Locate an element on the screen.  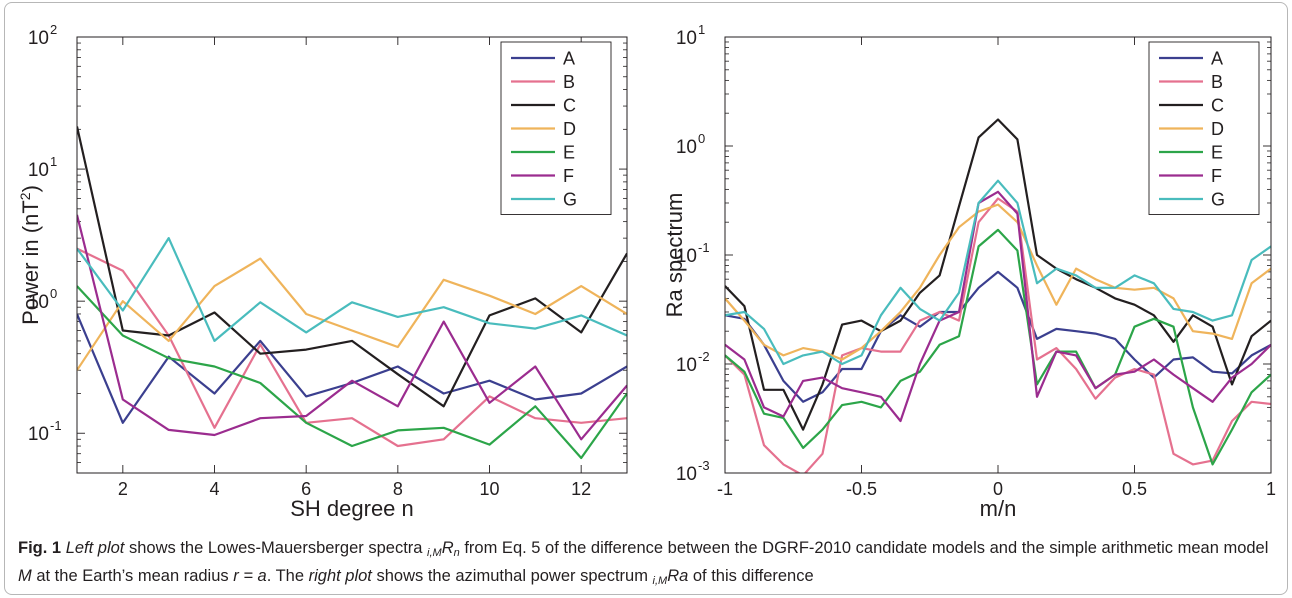
caption-symbol2-main: Ra is located at coordinates (678, 576).